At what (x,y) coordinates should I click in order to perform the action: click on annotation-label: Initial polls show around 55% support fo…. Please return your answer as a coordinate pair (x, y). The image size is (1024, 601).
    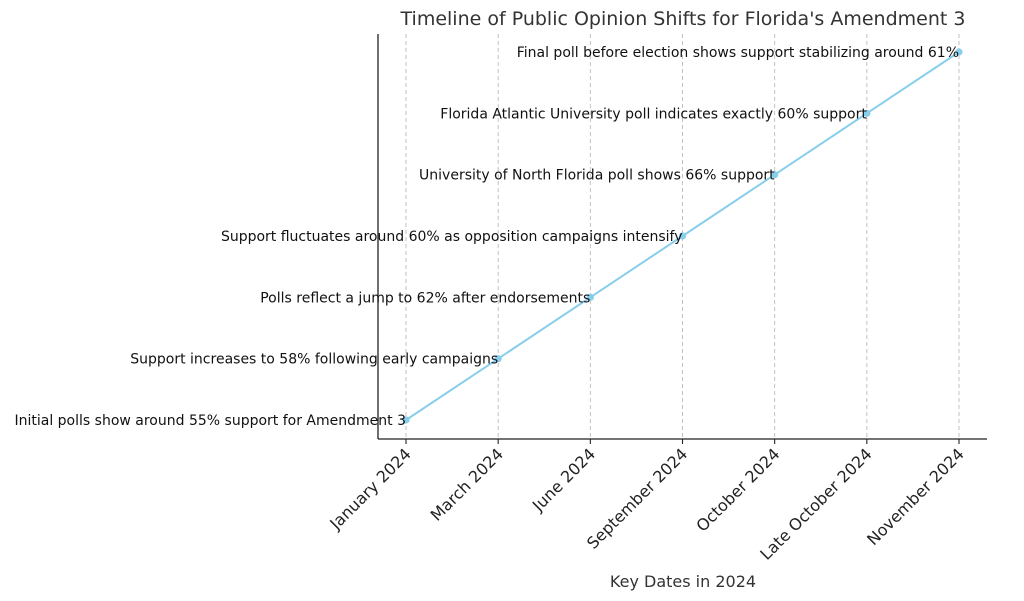
    Looking at the image, I should click on (210, 421).